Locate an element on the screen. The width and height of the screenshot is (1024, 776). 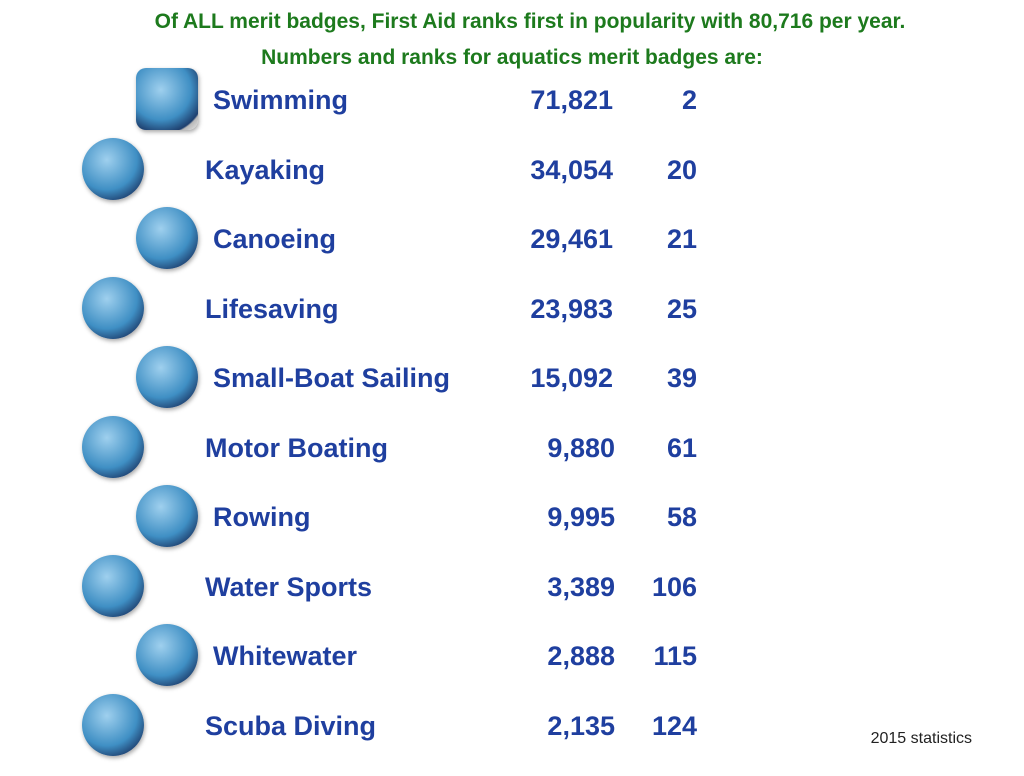
badge-rank: 39 is located at coordinates (681, 378).